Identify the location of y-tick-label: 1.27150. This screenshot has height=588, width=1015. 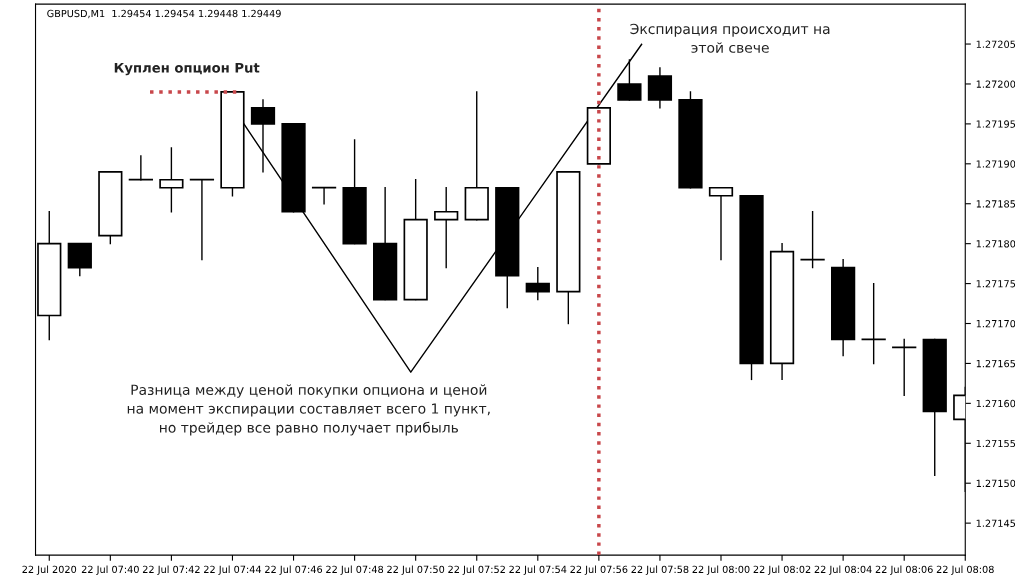
(995, 483).